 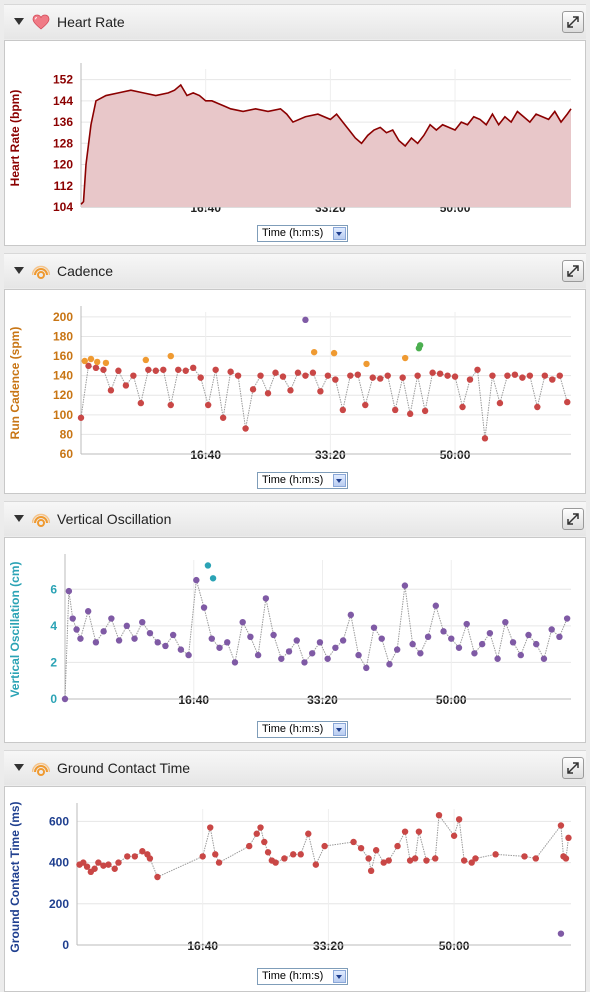 I want to click on y-axis-label: Vertical Oscillation (cm), so click(x=15, y=629).